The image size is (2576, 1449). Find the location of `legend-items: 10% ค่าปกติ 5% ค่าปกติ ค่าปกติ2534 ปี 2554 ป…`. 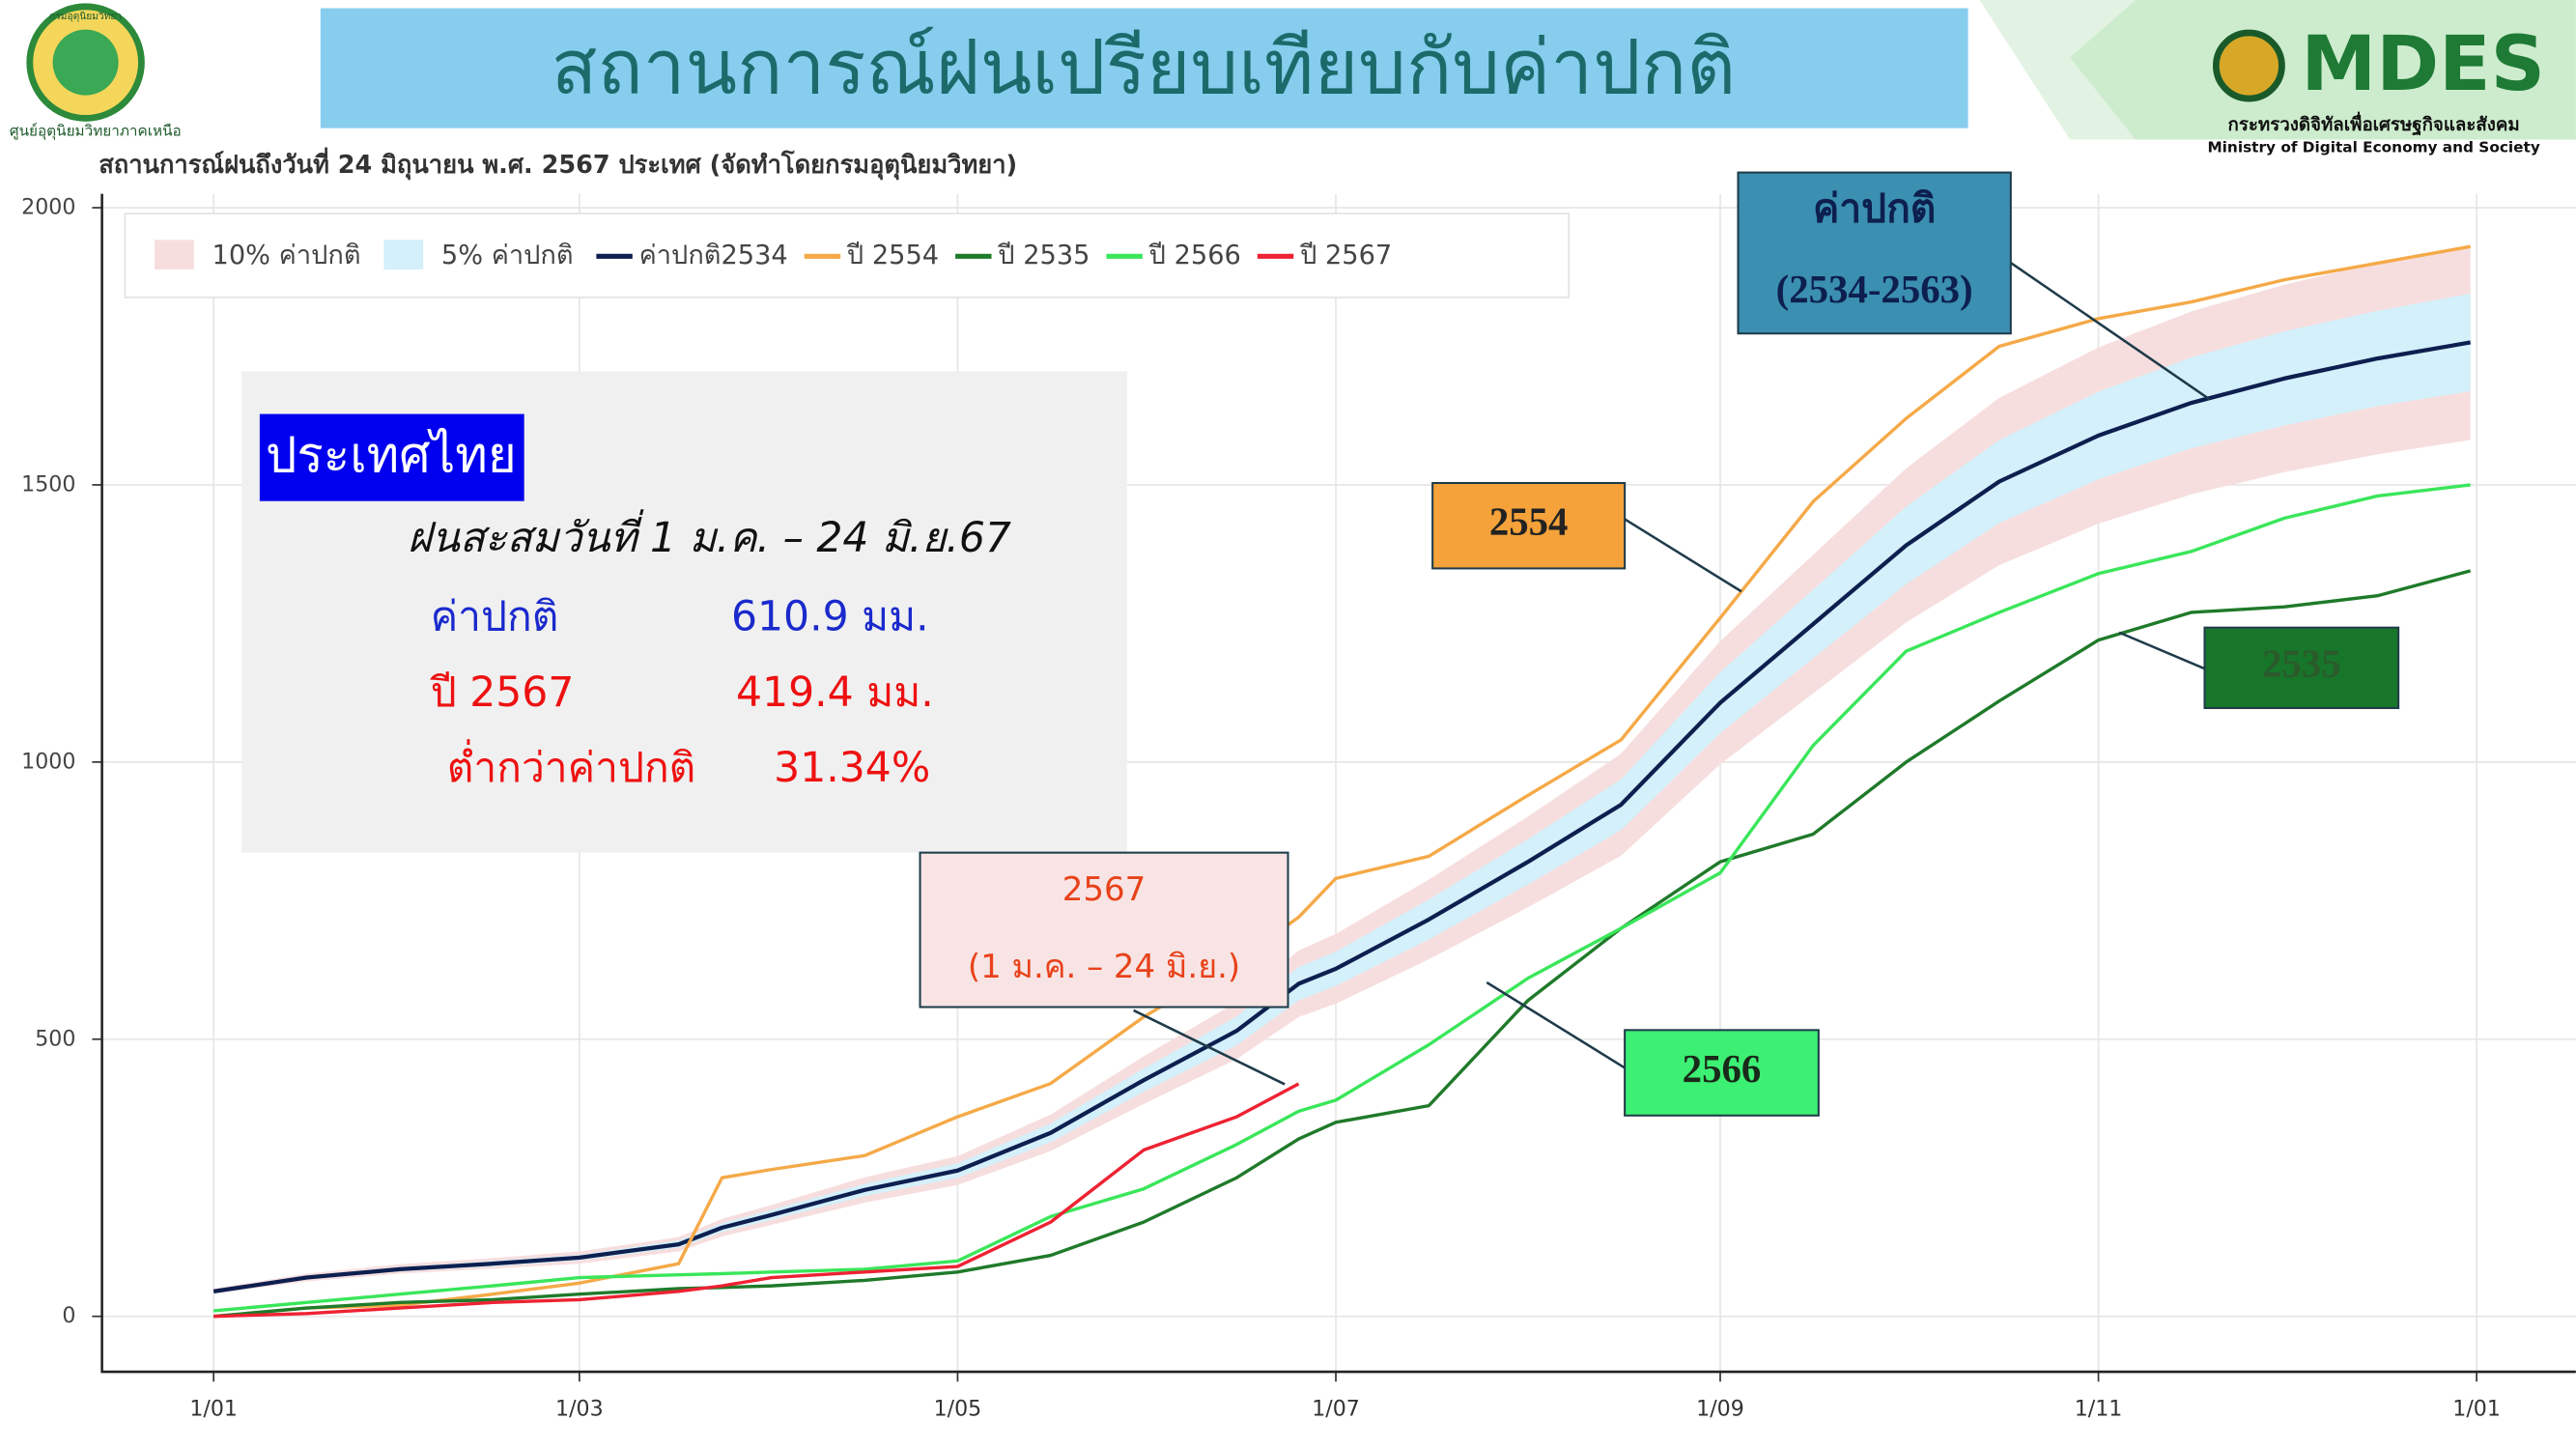

legend-items: 10% ค่าปกติ 5% ค่าปกติ ค่าปกติ2534 ปี 2554 ป… is located at coordinates (773, 255).